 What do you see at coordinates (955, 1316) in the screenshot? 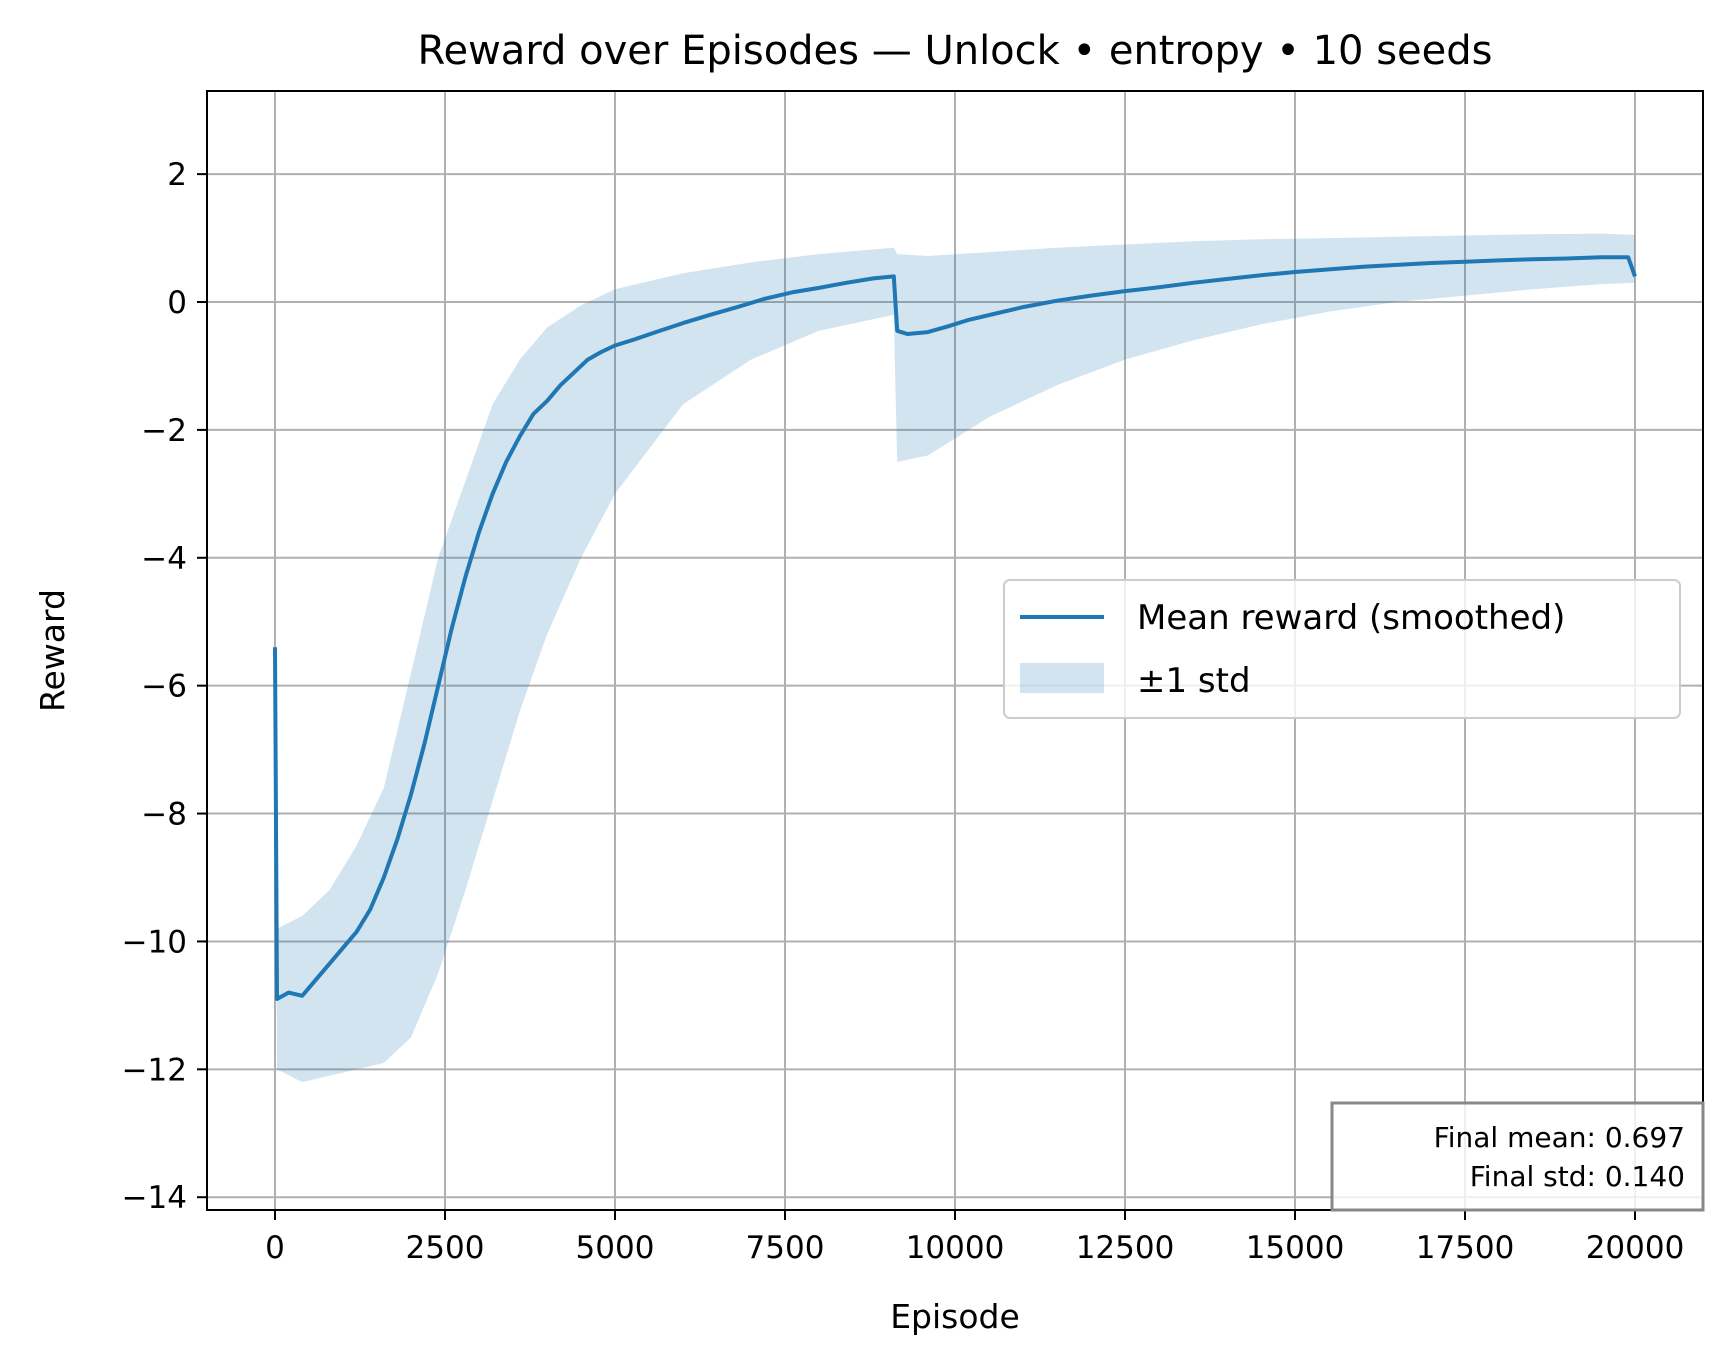
I see `x-axis-label: Episode` at bounding box center [955, 1316].